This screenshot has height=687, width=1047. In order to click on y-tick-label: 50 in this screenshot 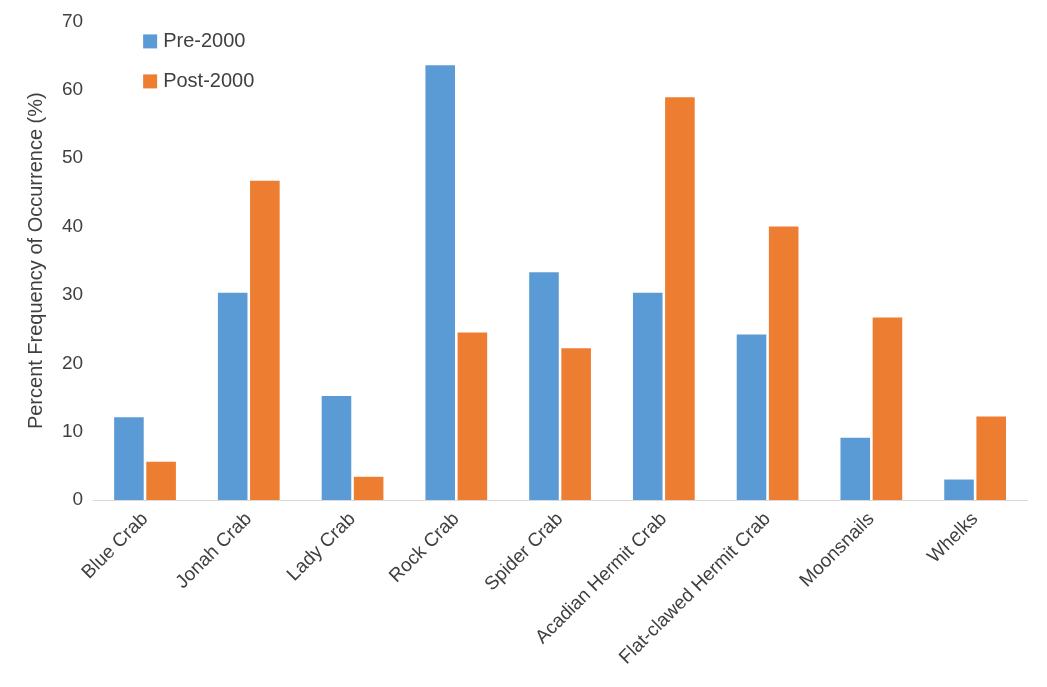, I will do `click(72, 157)`.